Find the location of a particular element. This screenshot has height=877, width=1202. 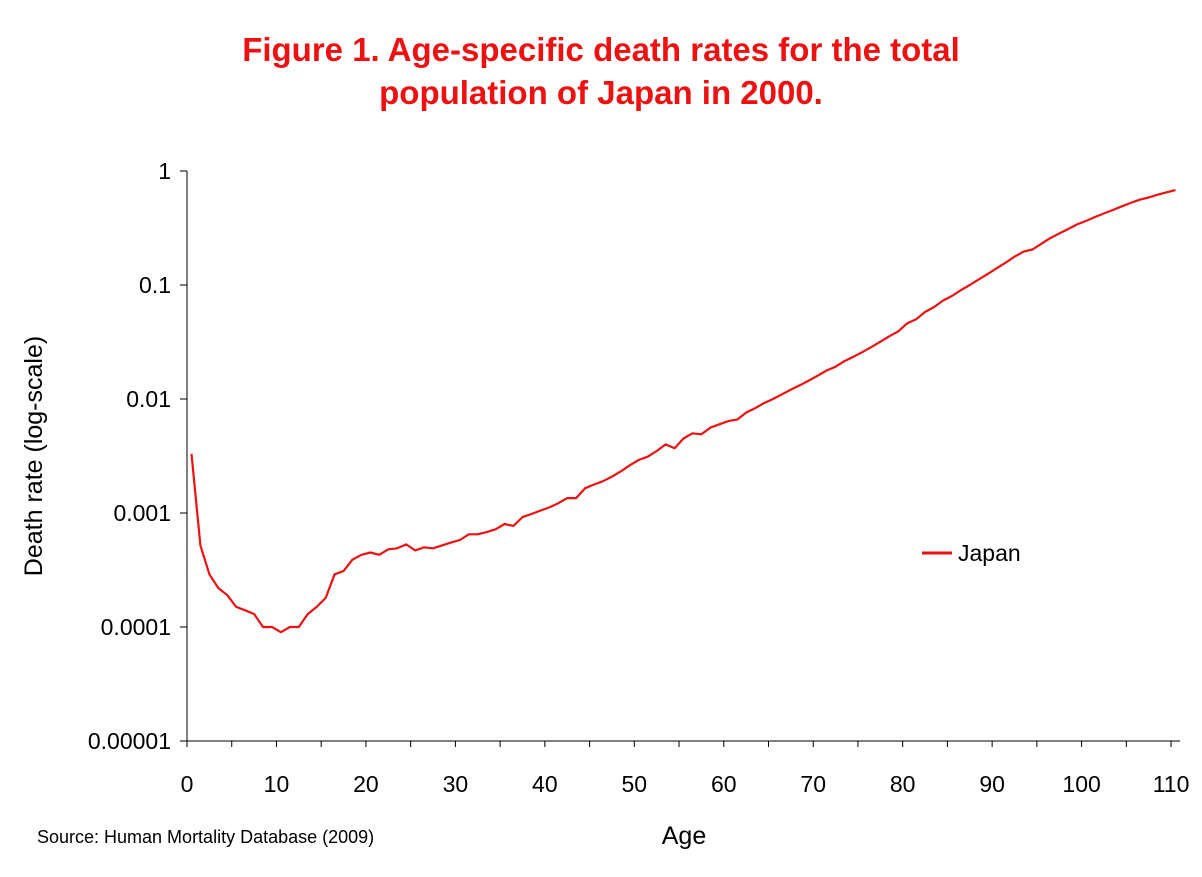

x-tick-label: 70 is located at coordinates (813, 784).